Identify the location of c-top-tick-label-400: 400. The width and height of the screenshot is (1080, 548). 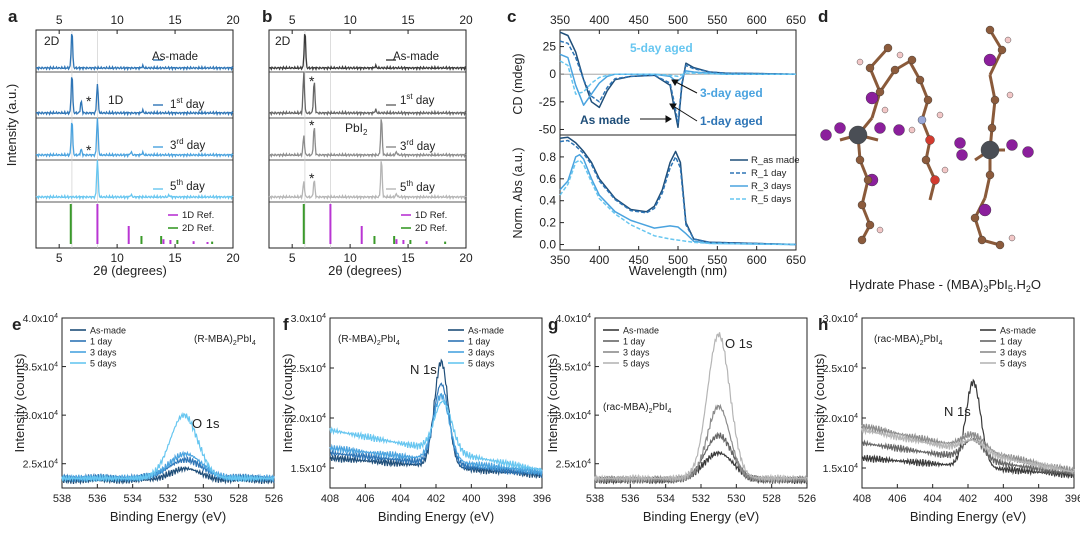
(599, 20).